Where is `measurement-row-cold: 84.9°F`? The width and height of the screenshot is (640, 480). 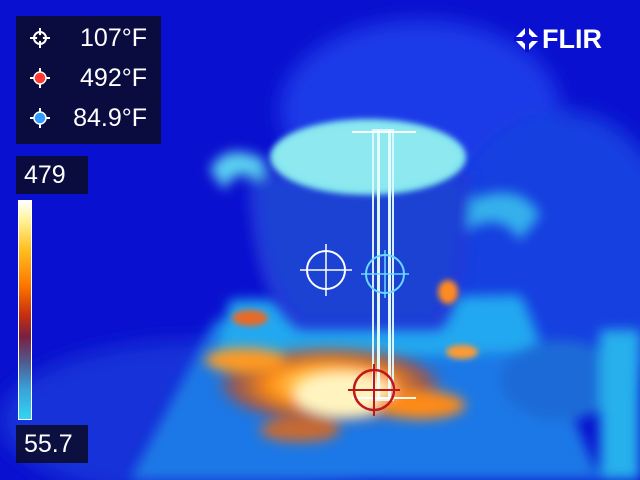 measurement-row-cold: 84.9°F is located at coordinates (88, 118).